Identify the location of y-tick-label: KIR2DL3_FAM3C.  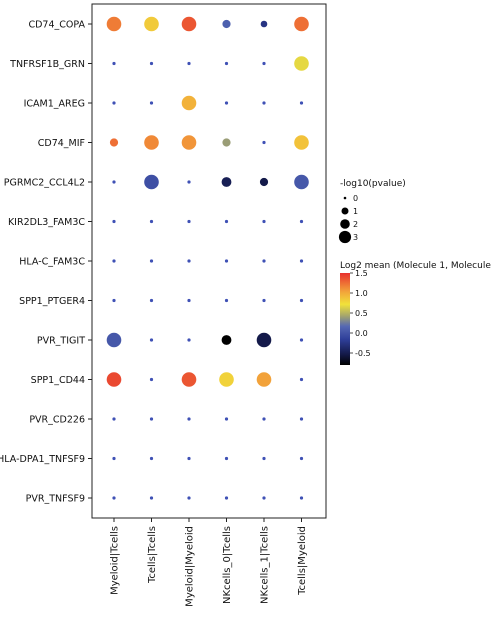
(46, 222).